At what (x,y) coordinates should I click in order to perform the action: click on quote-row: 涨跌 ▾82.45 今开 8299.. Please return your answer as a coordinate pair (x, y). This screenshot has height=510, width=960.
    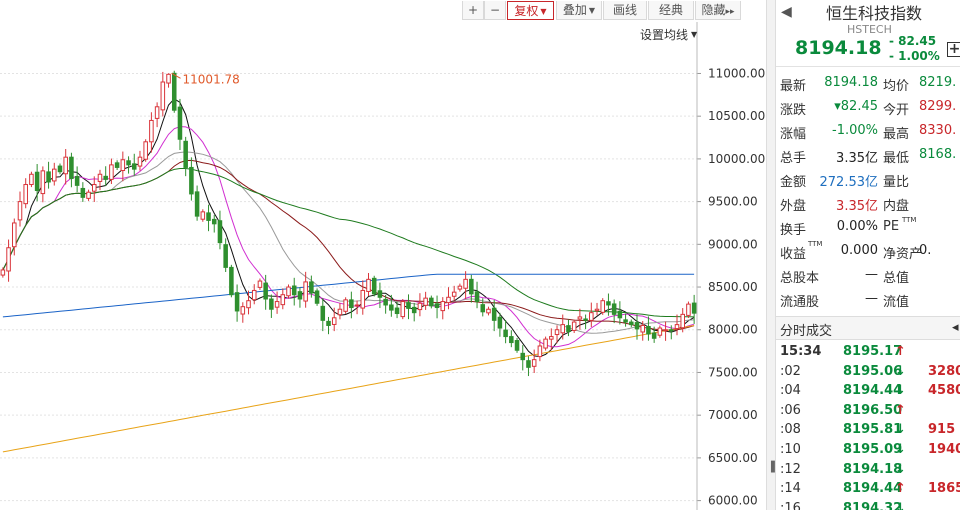
    Looking at the image, I should click on (868, 110).